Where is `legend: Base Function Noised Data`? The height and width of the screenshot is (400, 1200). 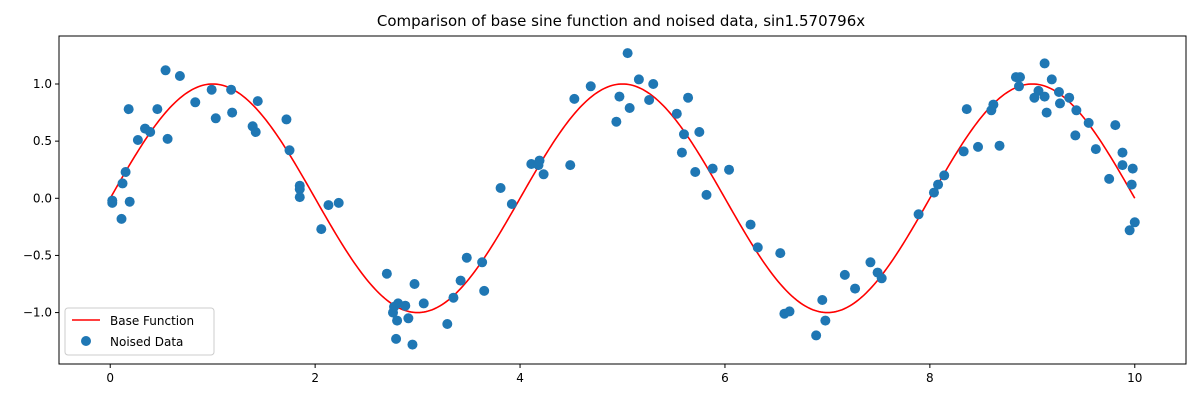 legend: Base Function Noised Data is located at coordinates (139, 331).